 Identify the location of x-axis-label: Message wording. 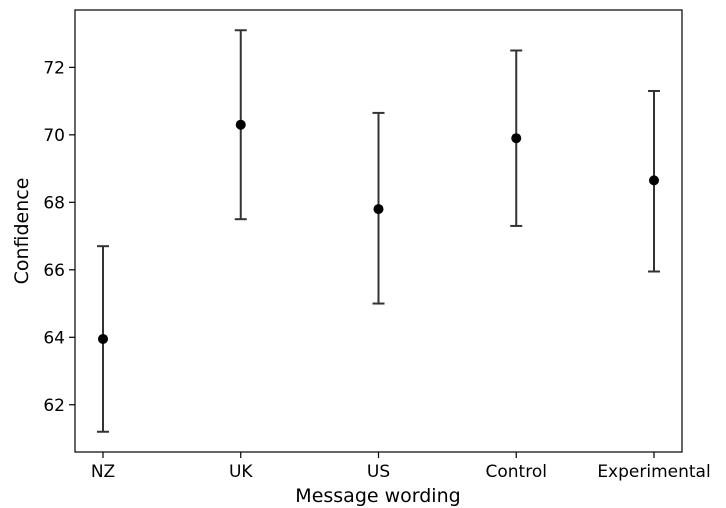
(377, 496).